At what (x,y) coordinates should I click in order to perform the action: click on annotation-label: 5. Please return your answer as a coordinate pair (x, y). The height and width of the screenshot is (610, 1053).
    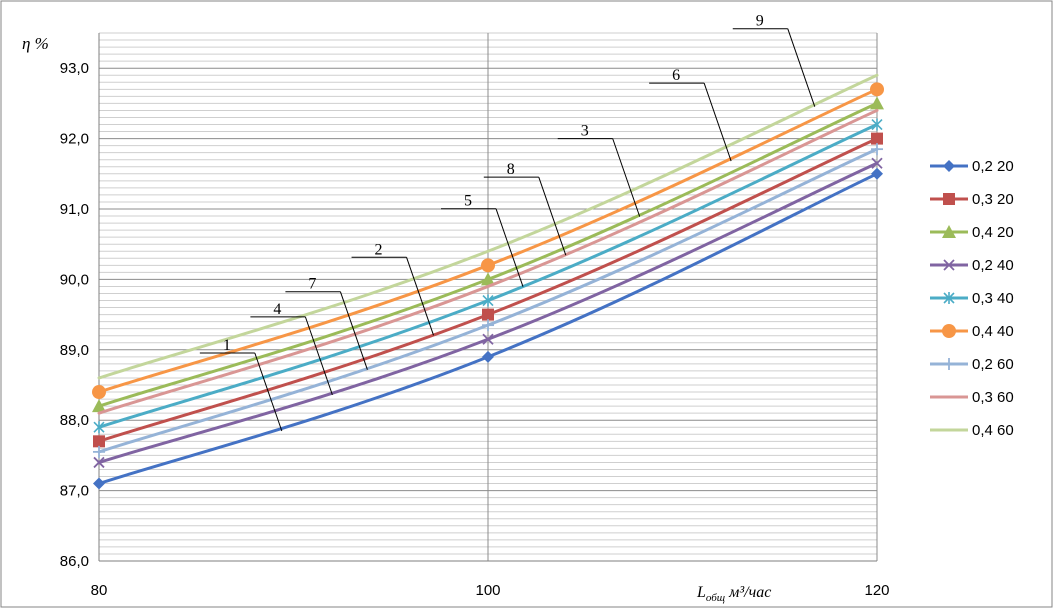
    Looking at the image, I should click on (468, 201).